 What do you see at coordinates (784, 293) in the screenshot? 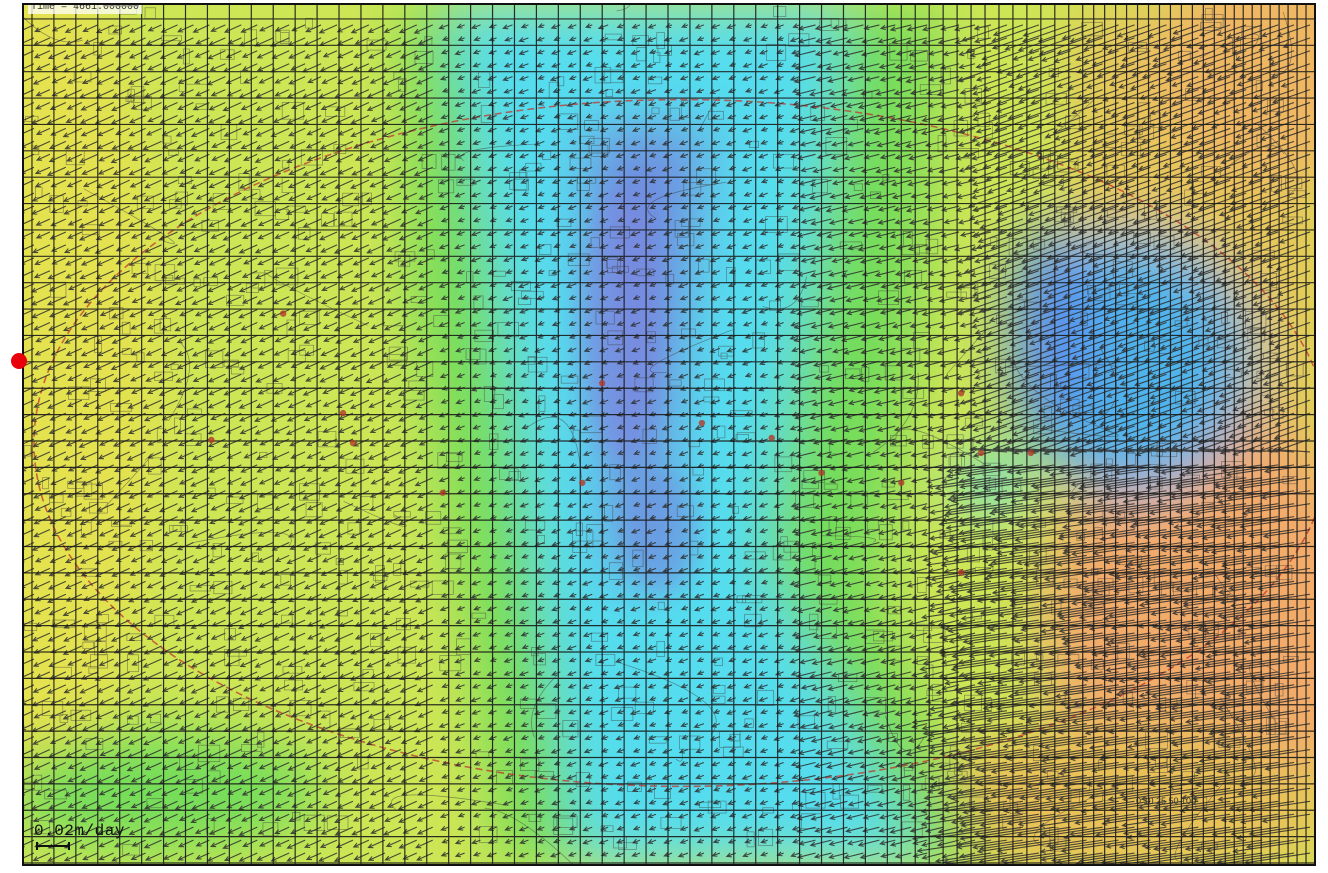
I see `road-line` at bounding box center [784, 293].